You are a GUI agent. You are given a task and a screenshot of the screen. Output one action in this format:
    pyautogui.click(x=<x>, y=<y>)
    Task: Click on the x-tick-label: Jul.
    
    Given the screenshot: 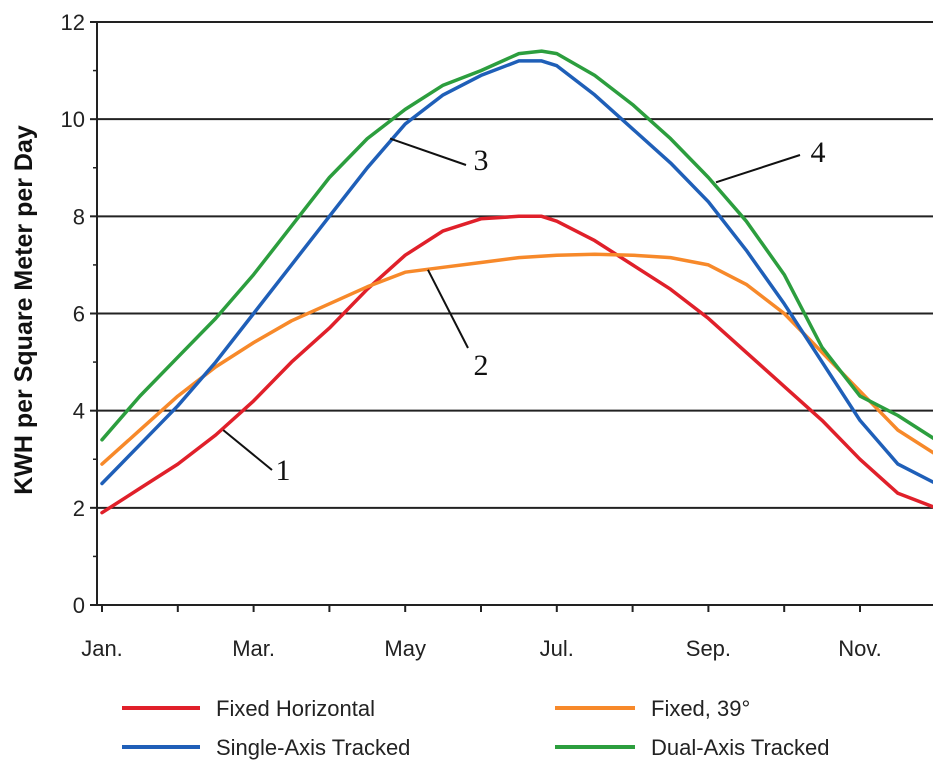 What is the action you would take?
    pyautogui.click(x=557, y=648)
    